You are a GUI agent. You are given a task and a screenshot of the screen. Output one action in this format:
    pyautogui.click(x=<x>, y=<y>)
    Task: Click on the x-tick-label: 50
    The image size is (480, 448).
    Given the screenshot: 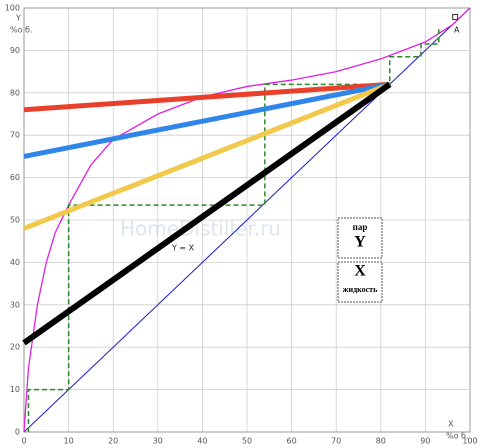 What is the action you would take?
    pyautogui.click(x=247, y=441)
    